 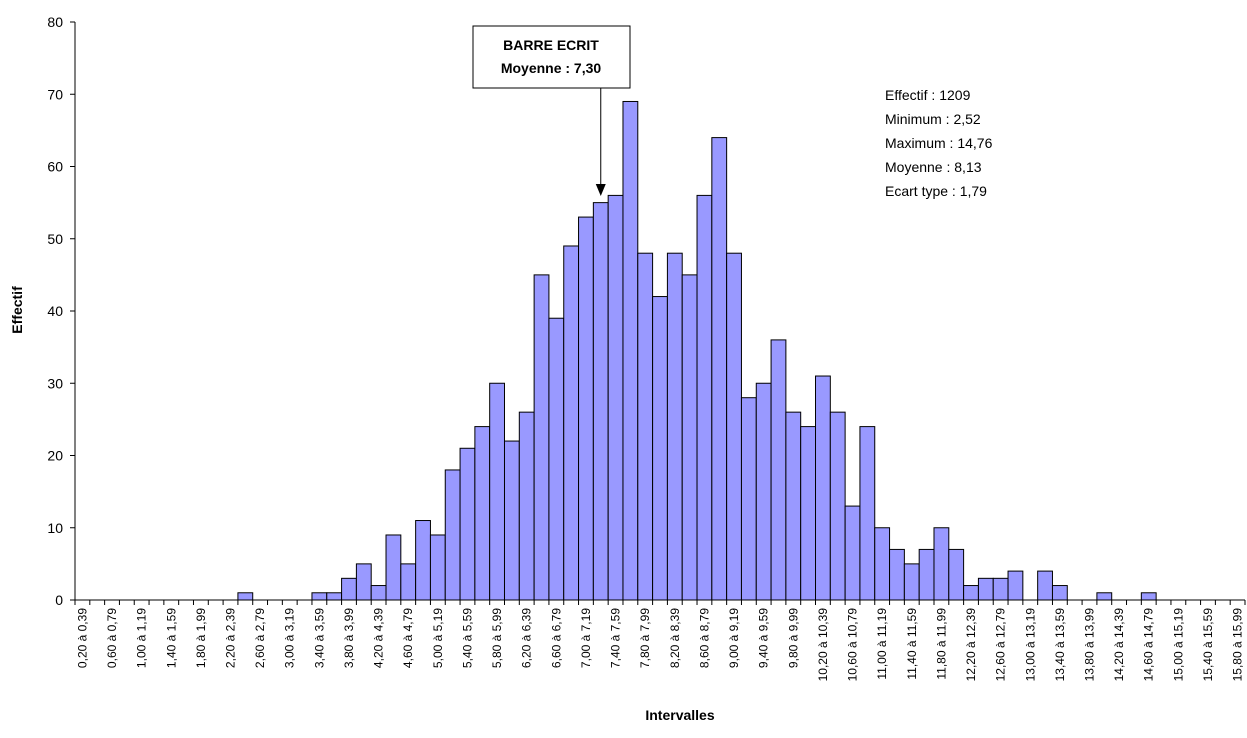 I want to click on y-axis-label: Effectif, so click(x=17, y=310).